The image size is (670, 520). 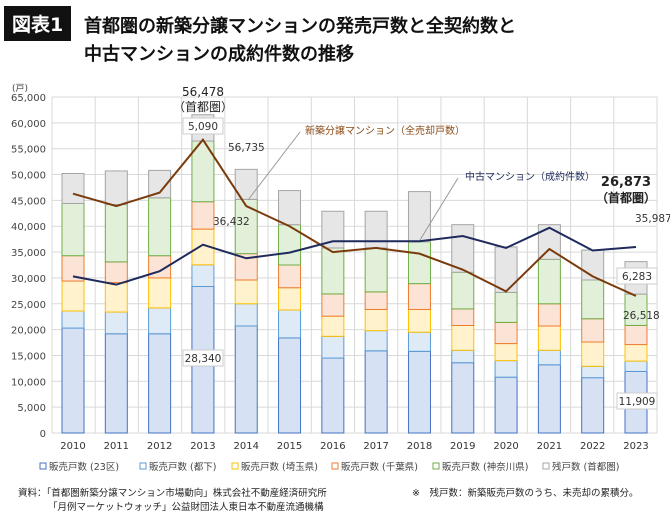 What do you see at coordinates (84, 467) in the screenshot?
I see `legend-label-0: 販売戸数 (23区)` at bounding box center [84, 467].